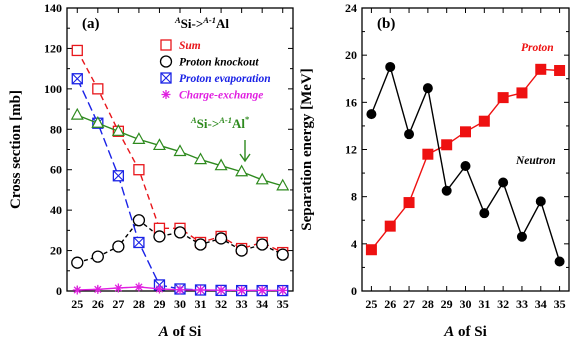 The width and height of the screenshot is (579, 350). I want to click on anno-base: Al, so click(238, 123).